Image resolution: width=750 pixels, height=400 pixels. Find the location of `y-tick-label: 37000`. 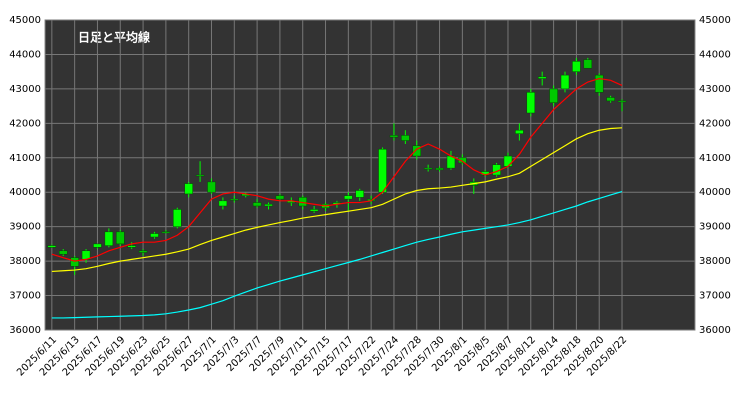

y-tick-label: 37000 is located at coordinates (25, 296).